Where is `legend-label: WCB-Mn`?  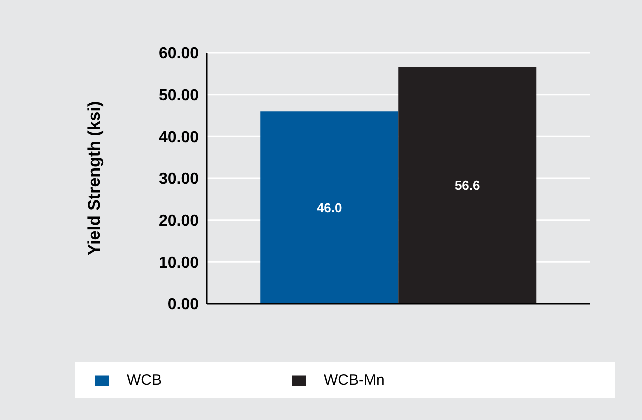 legend-label: WCB-Mn is located at coordinates (354, 380).